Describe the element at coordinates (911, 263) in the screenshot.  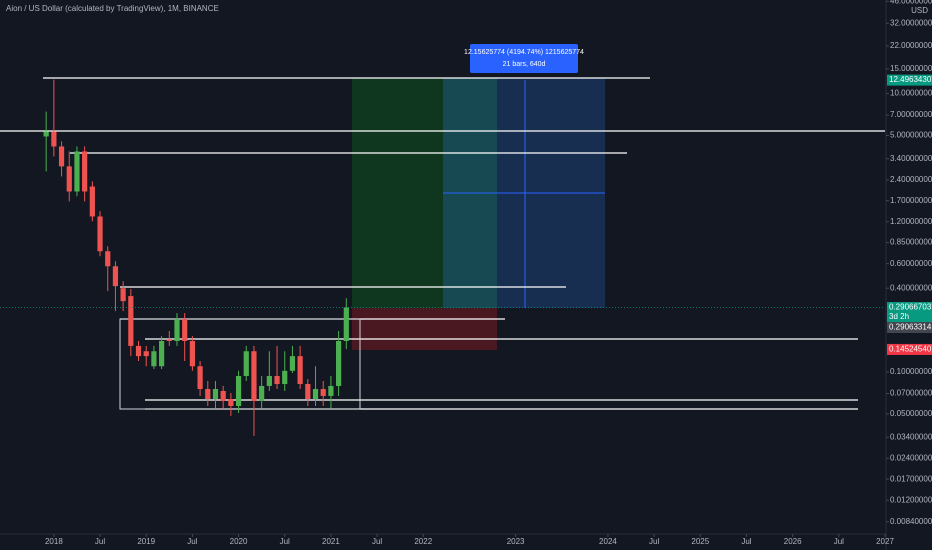
I see `y-tick-label: 0.60000000` at that location.